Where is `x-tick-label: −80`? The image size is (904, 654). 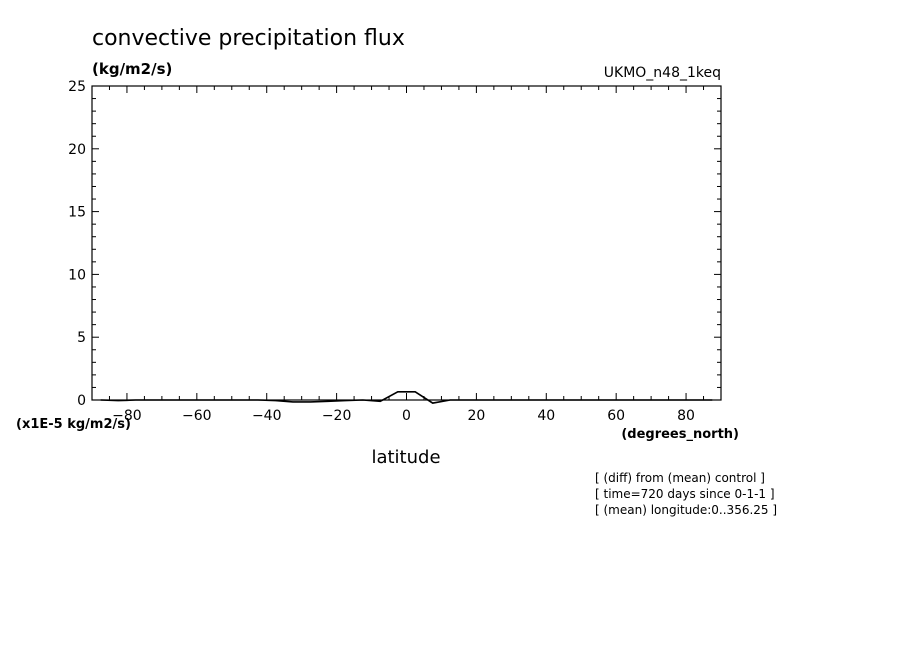
x-tick-label: −80 is located at coordinates (127, 416).